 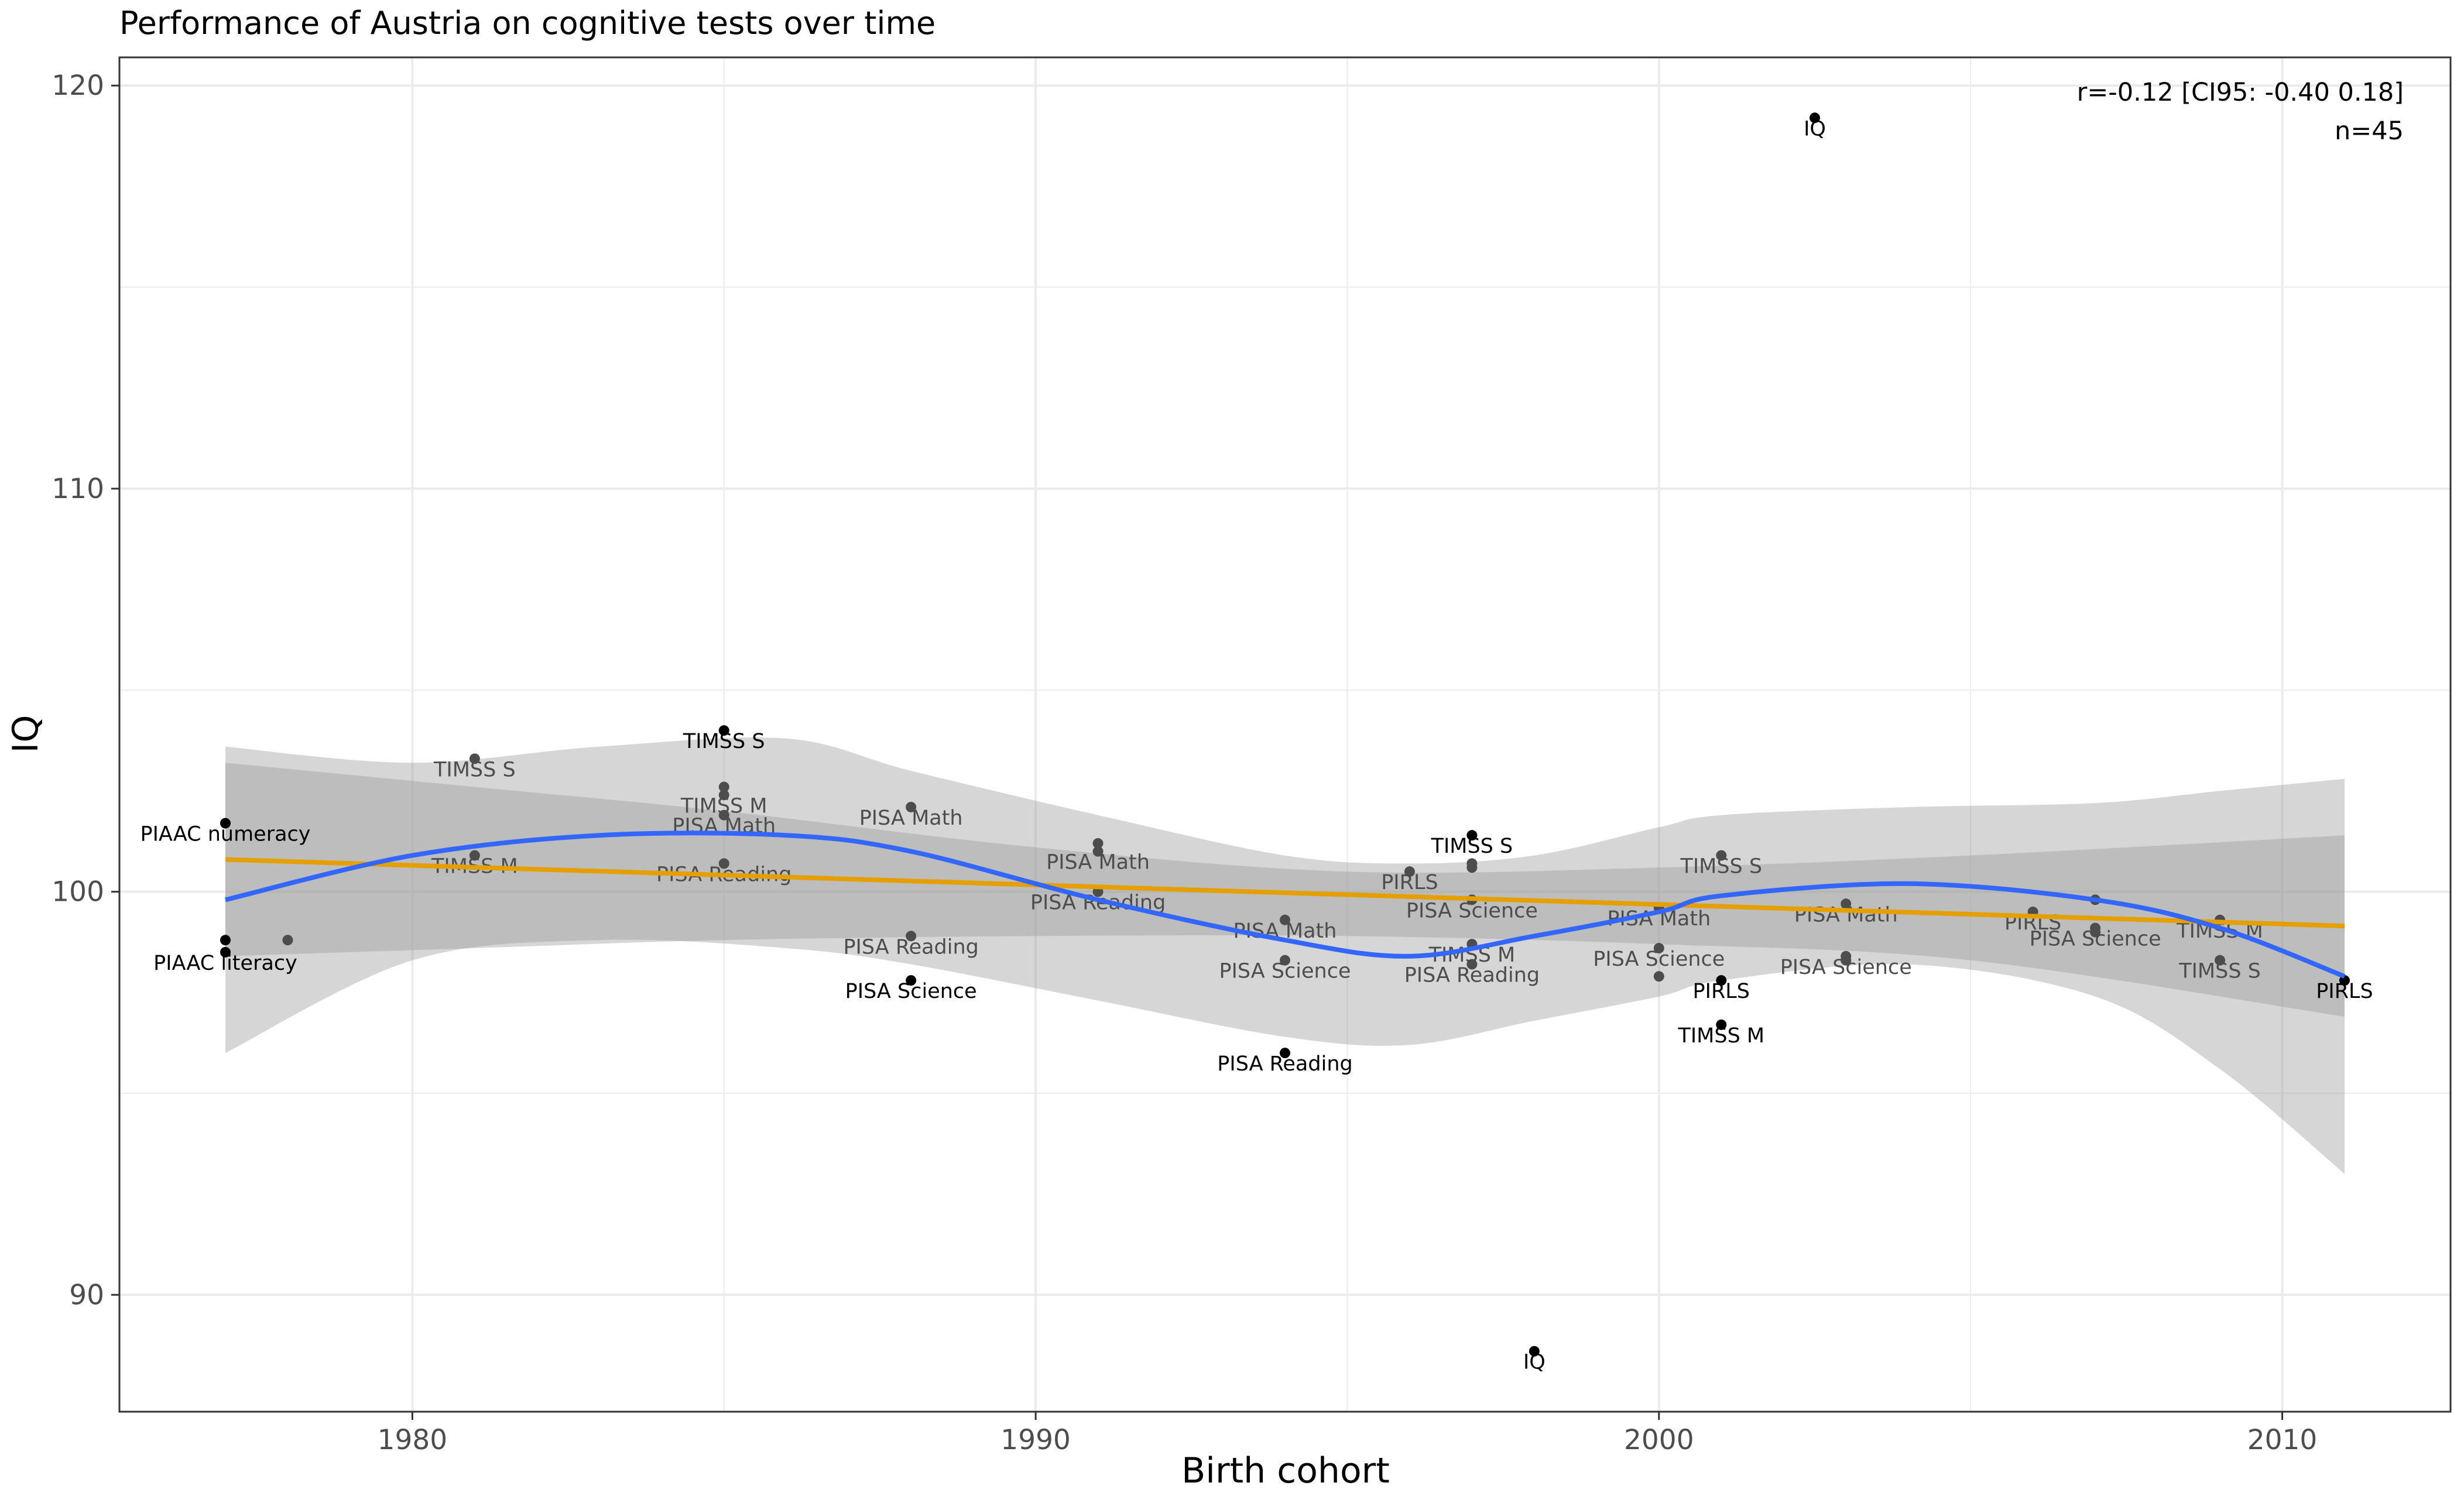 I want to click on x-tick-label: 1990, so click(x=1035, y=1440).